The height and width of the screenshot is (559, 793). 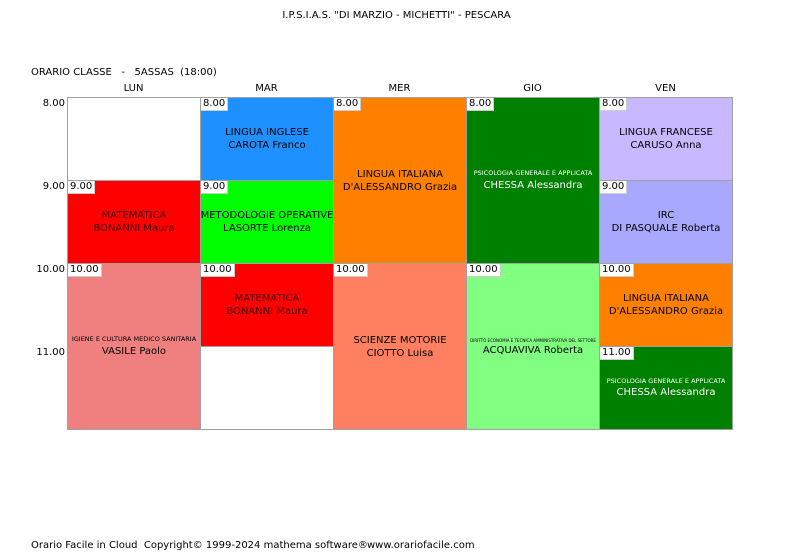 I want to click on lesson: 9.00 METODOLOGIE OPERATIVE LASORTE Lorenza, so click(x=267, y=222).